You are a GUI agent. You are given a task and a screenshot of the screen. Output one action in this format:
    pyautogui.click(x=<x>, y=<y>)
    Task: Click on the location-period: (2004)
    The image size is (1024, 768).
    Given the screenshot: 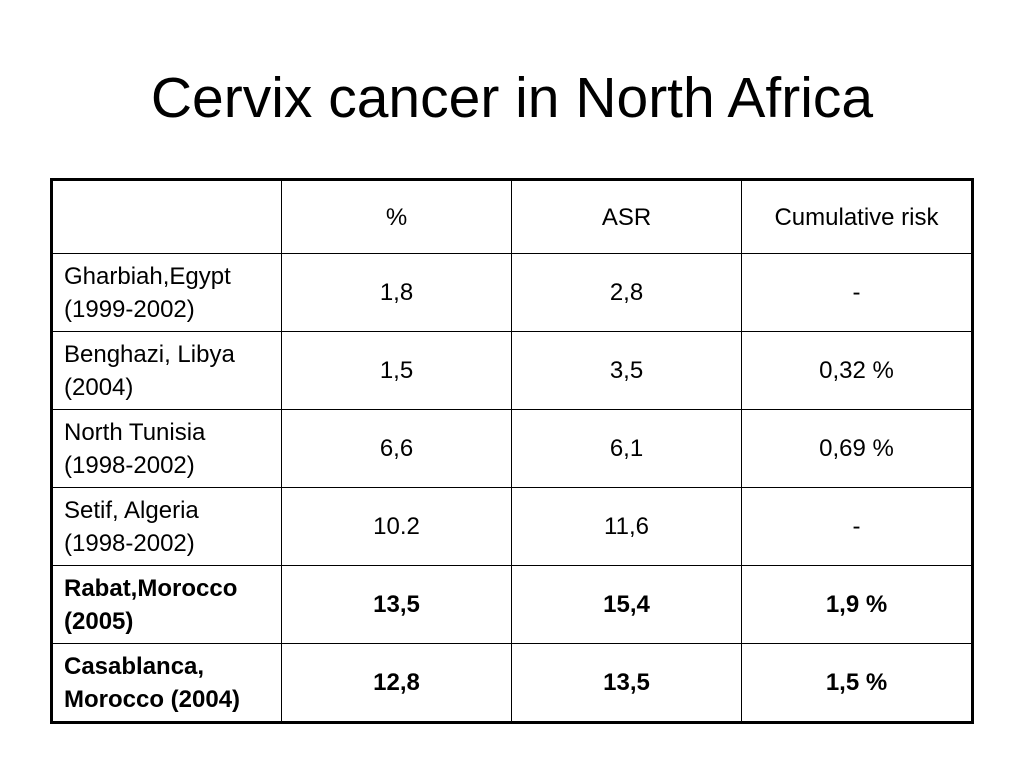 What is the action you would take?
    pyautogui.click(x=99, y=387)
    